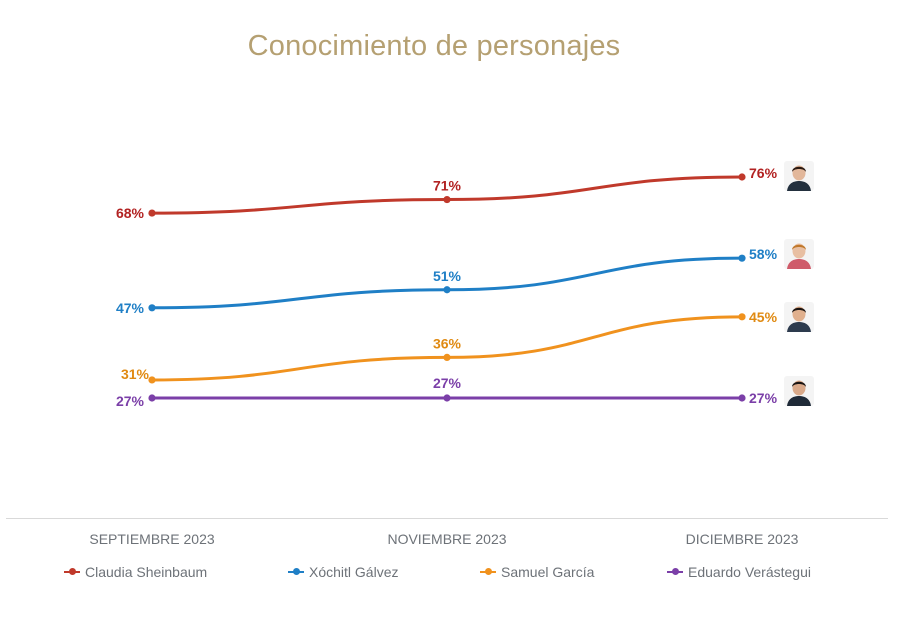 The image size is (900, 630). Describe the element at coordinates (447, 518) in the screenshot. I see `x-axis-line` at that location.